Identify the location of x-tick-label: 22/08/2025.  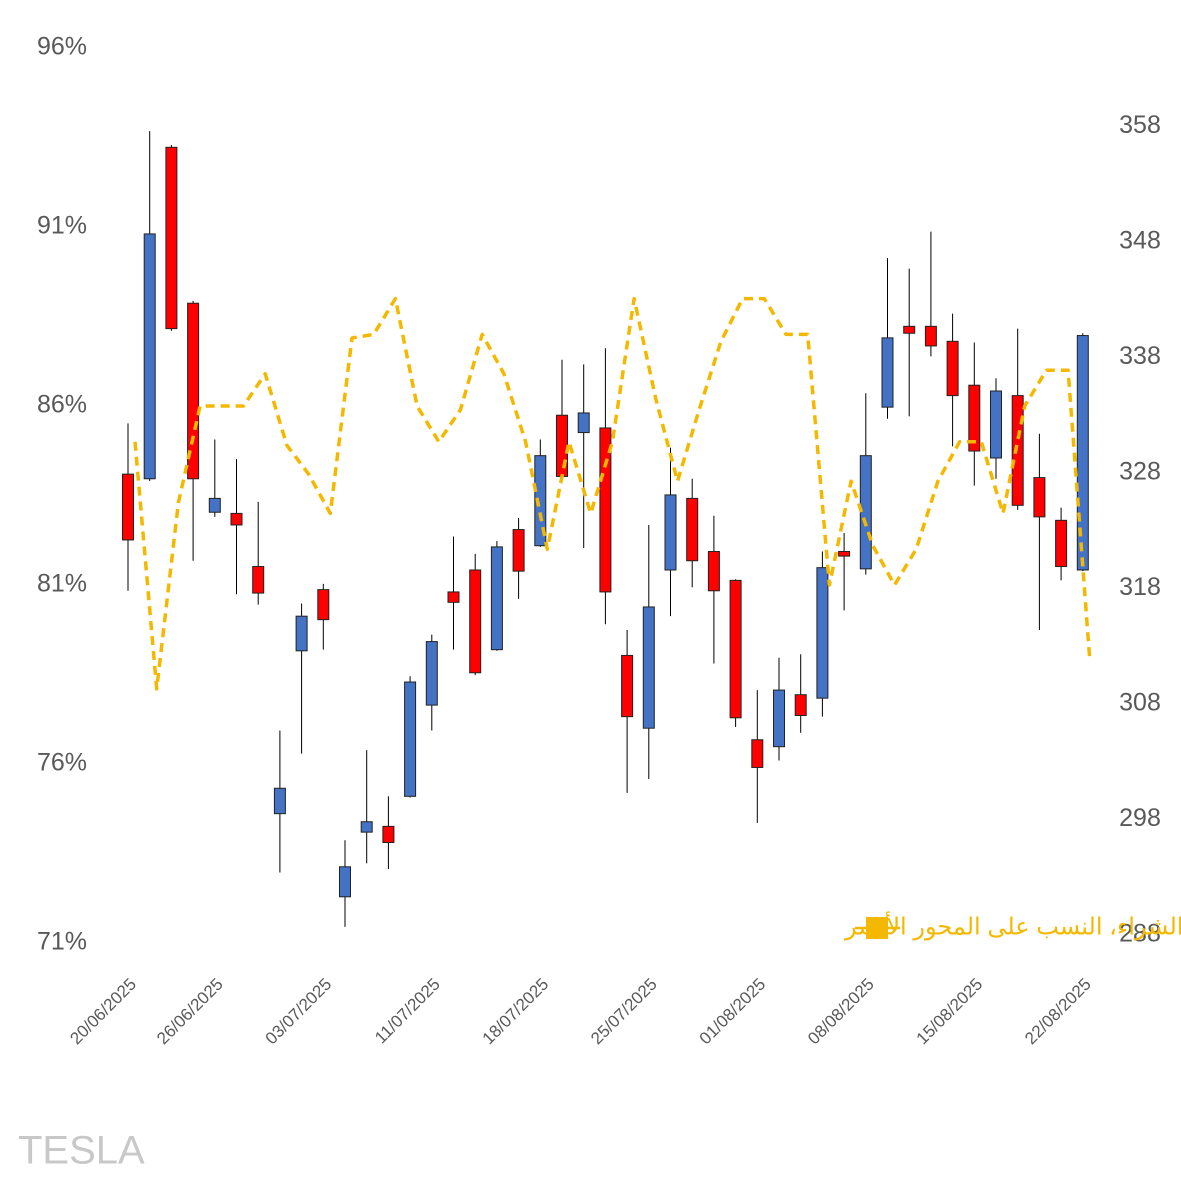
(1058, 1012).